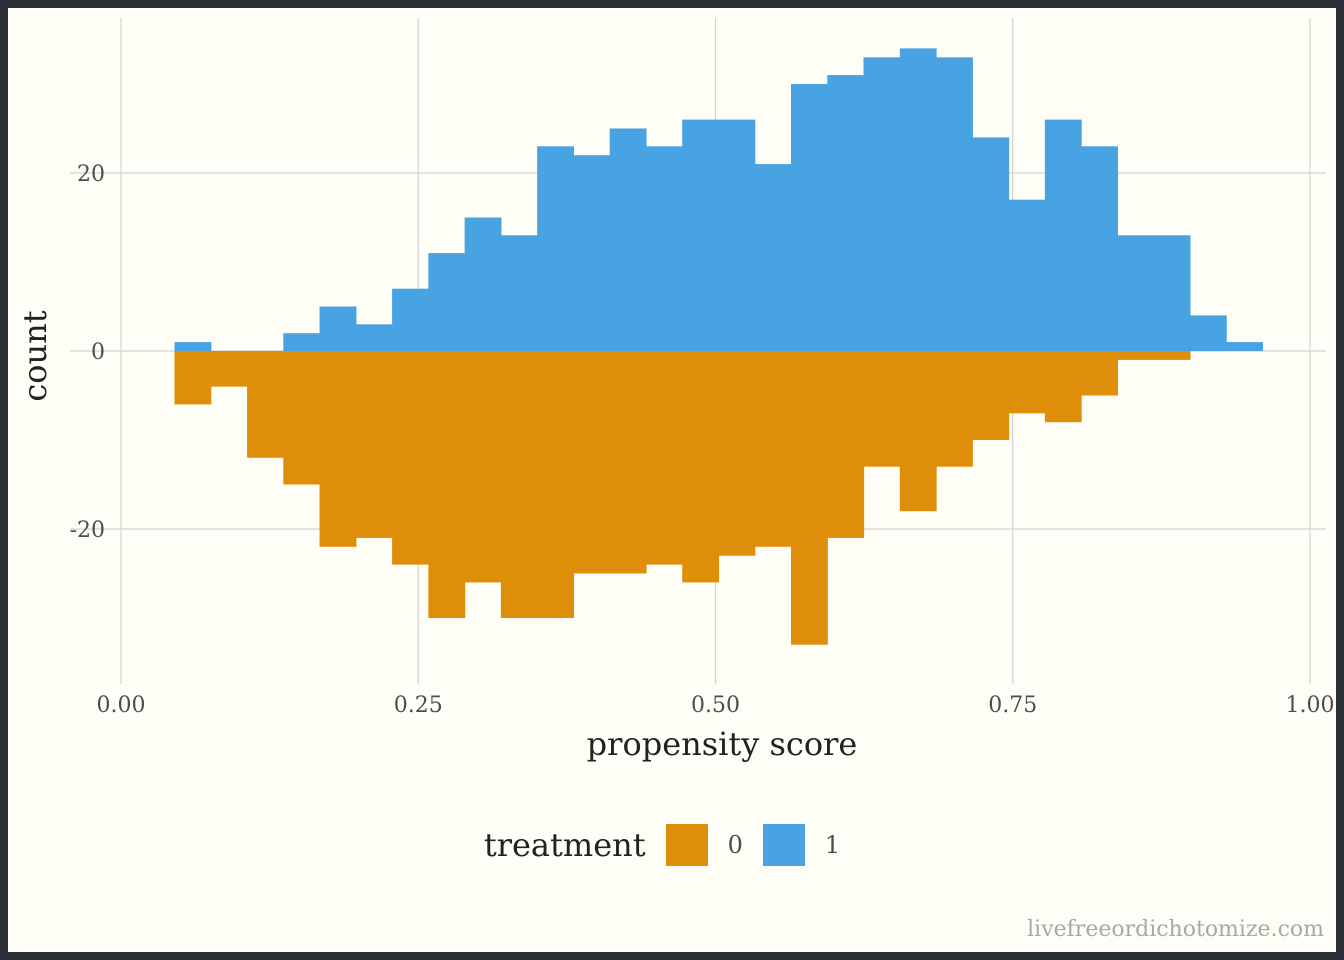 The height and width of the screenshot is (960, 1344). I want to click on y-tick-label: -20, so click(87, 530).